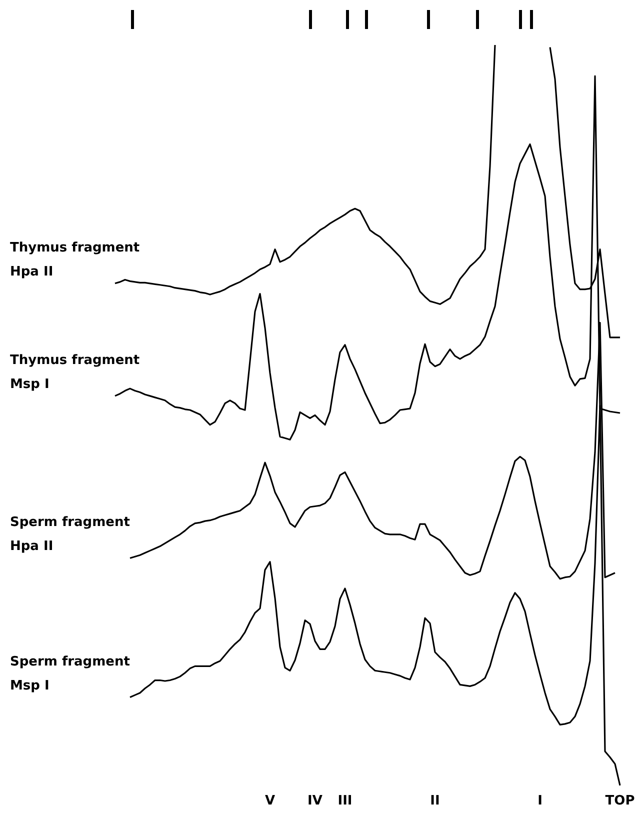  I want to click on x-tick-label: TOP, so click(620, 801).